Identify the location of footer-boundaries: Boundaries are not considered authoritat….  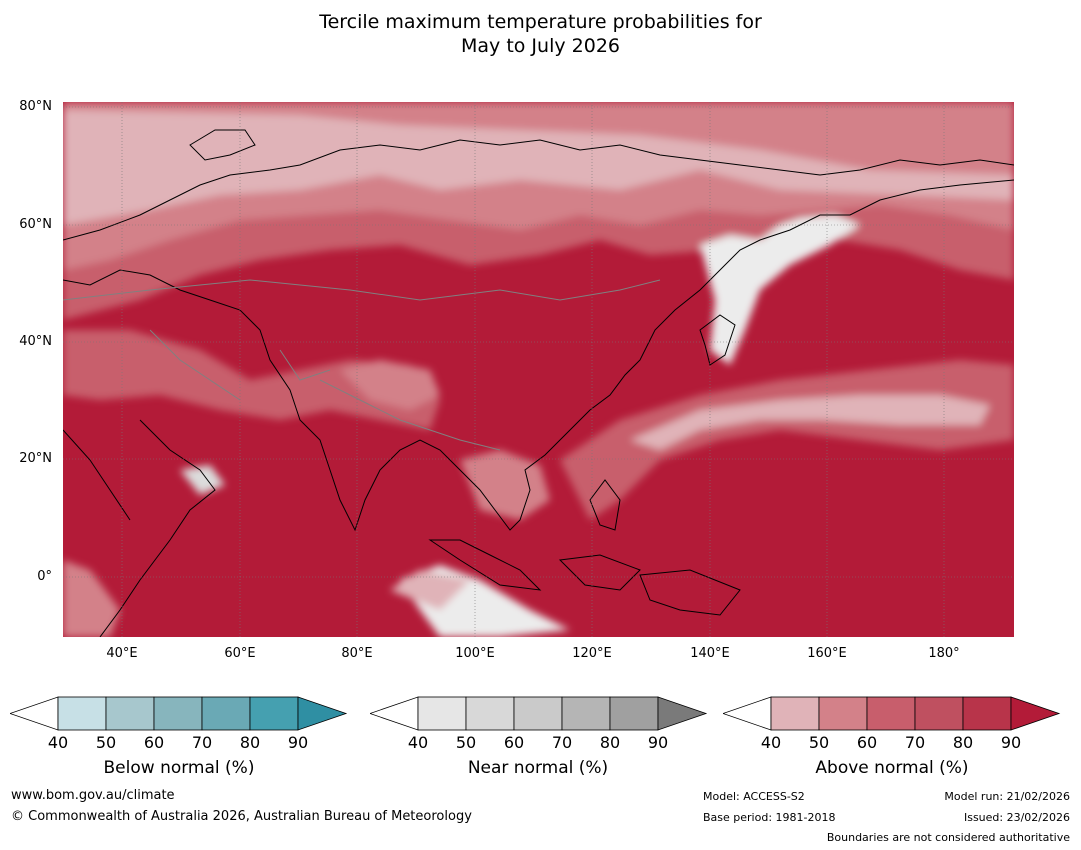
(948, 837).